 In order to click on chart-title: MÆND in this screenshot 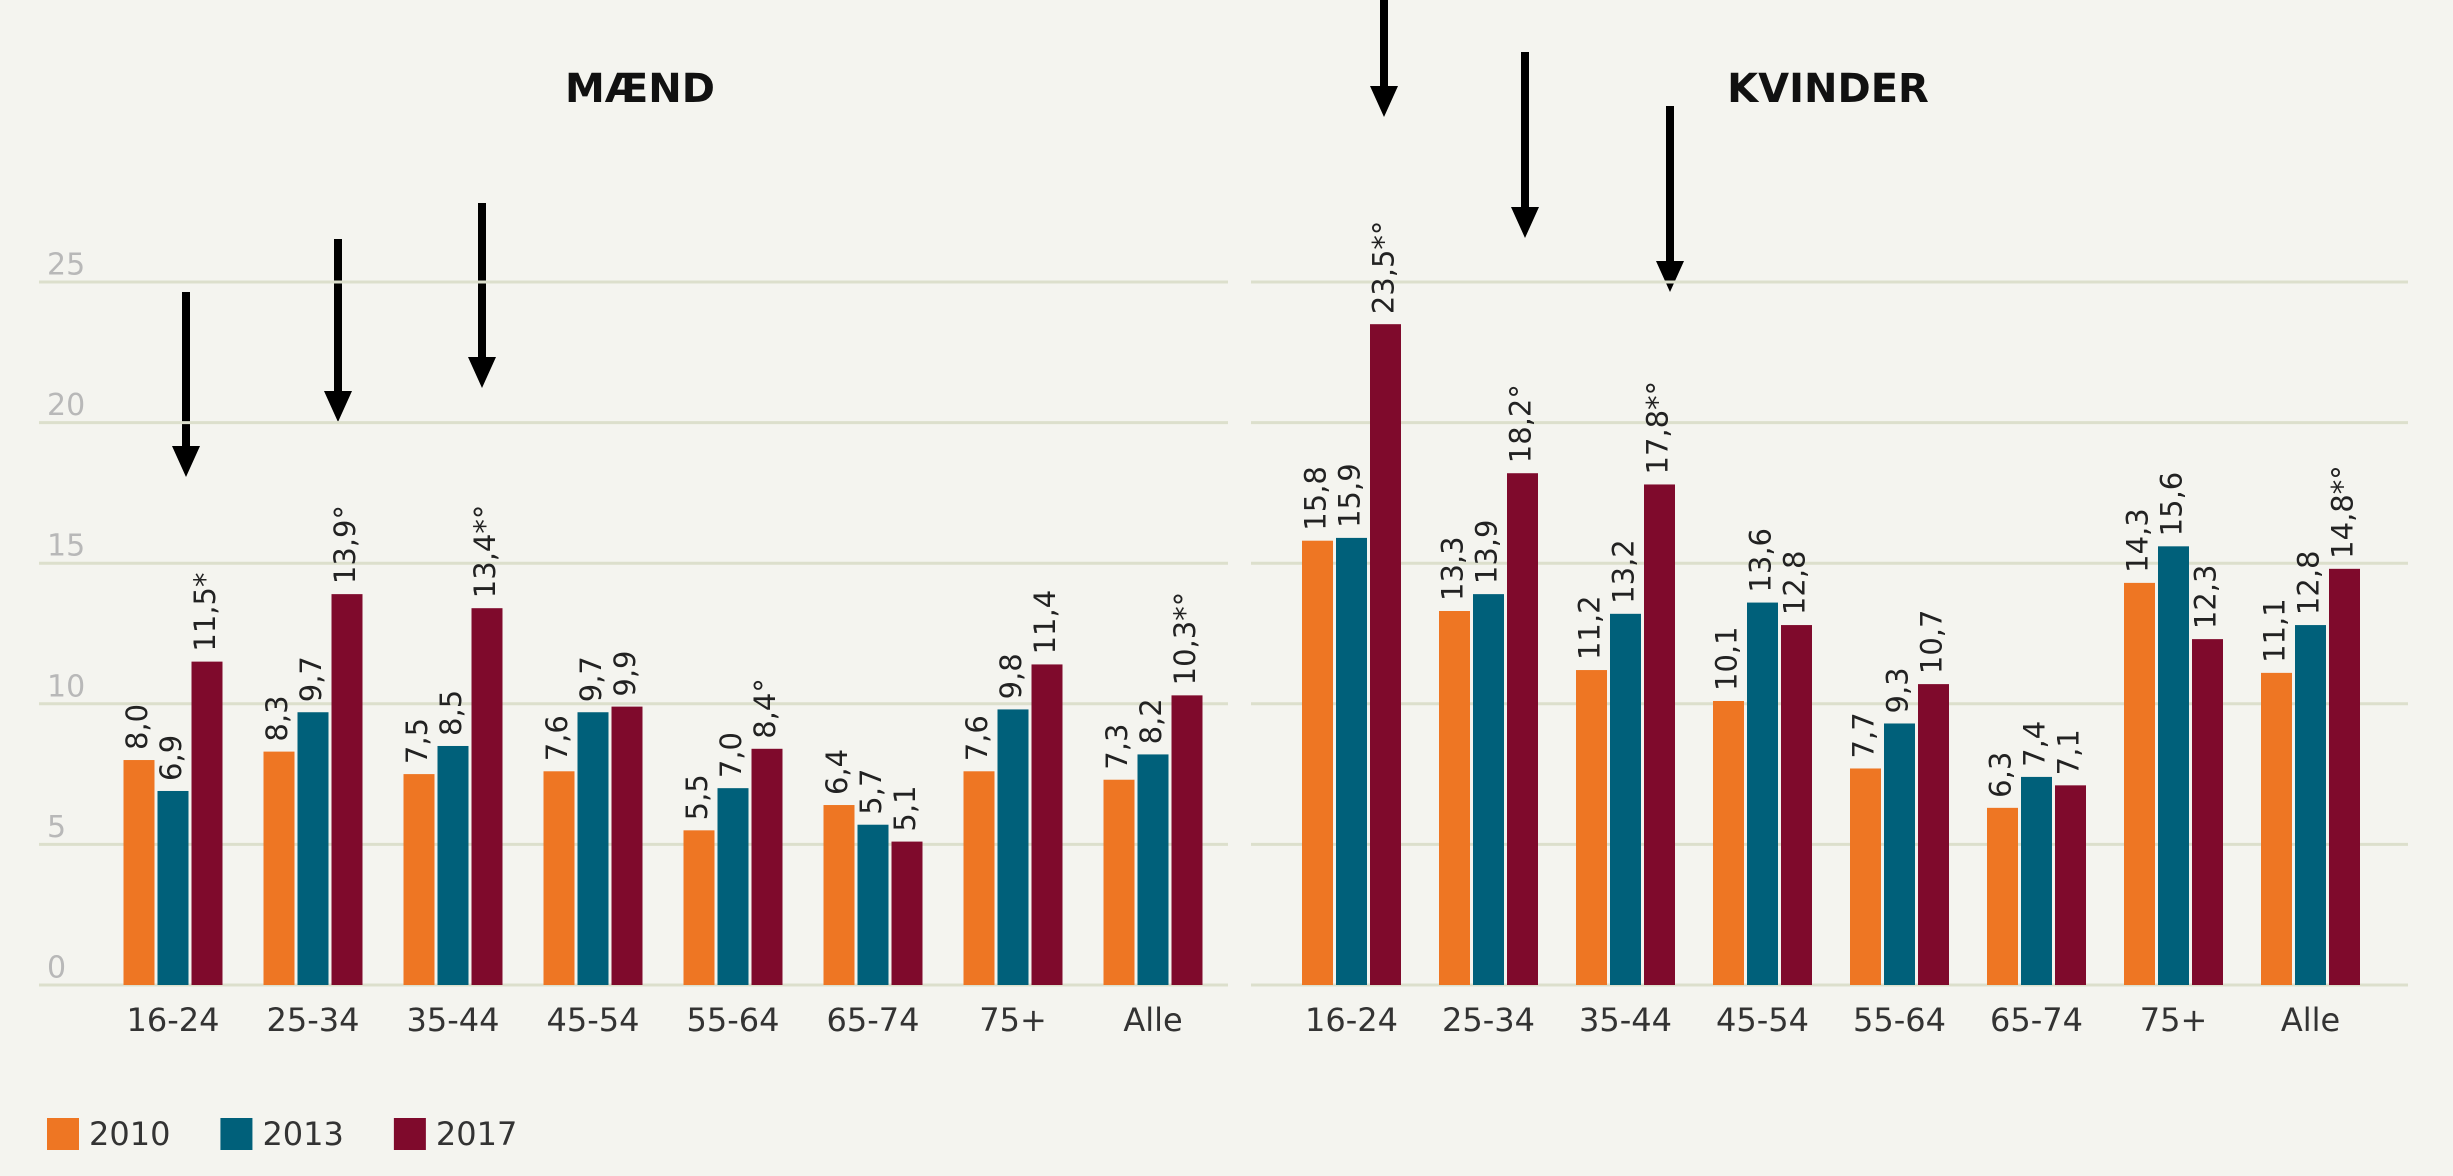, I will do `click(640, 89)`.